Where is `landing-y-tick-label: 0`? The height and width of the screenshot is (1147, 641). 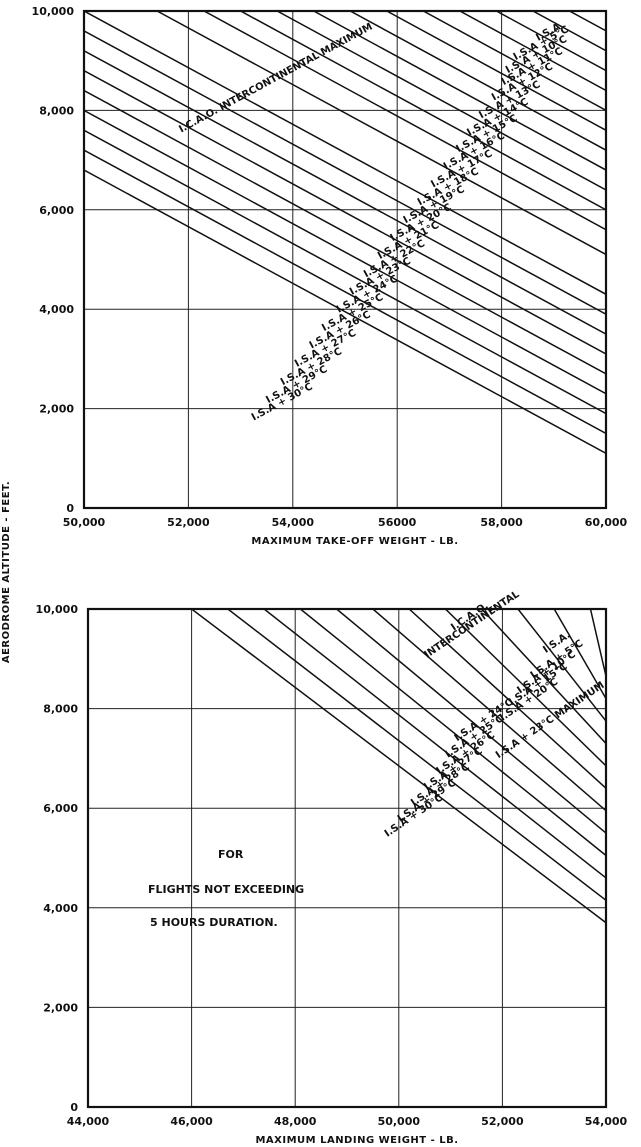
landing-y-tick-label: 0 is located at coordinates (74, 1107).